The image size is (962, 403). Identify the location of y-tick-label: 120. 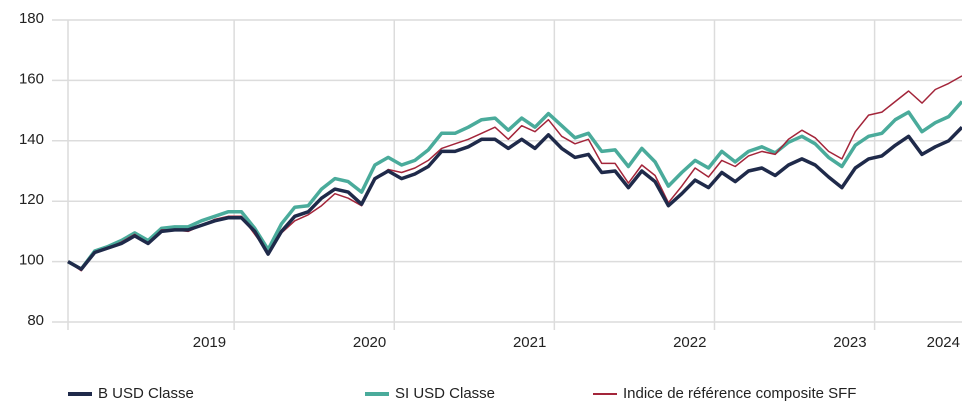
(31, 199).